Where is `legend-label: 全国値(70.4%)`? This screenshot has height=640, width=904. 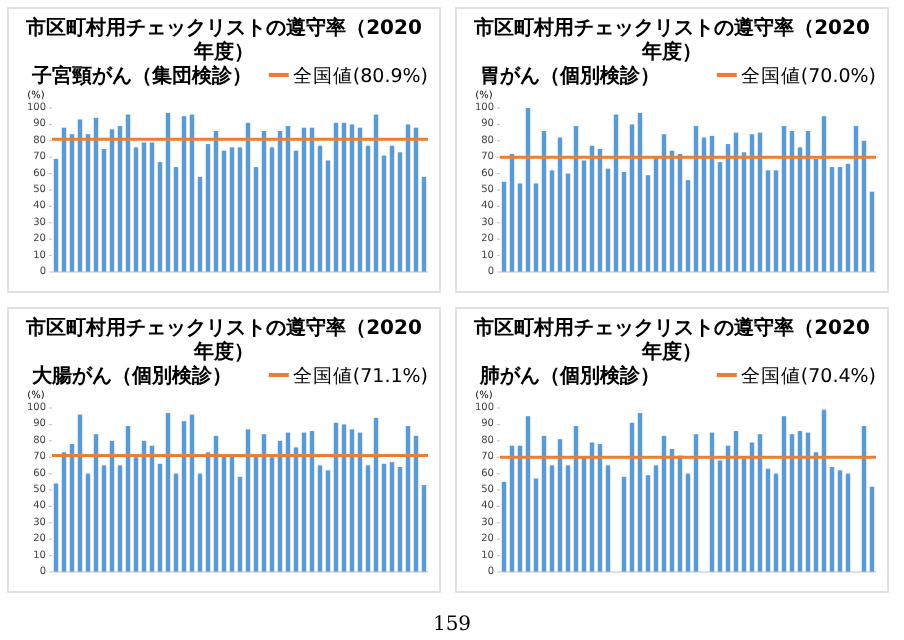
legend-label: 全国値(70.4%) is located at coordinates (808, 376).